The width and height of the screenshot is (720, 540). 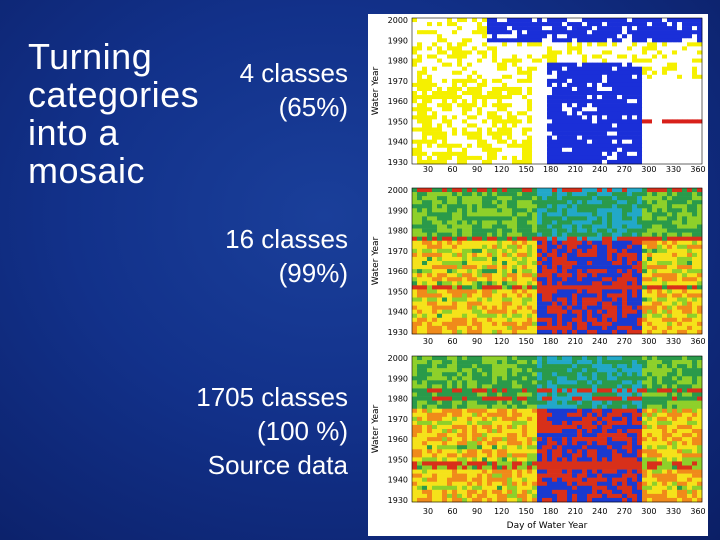 What do you see at coordinates (376, 90) in the screenshot?
I see `y-axis-label: Water Year` at bounding box center [376, 90].